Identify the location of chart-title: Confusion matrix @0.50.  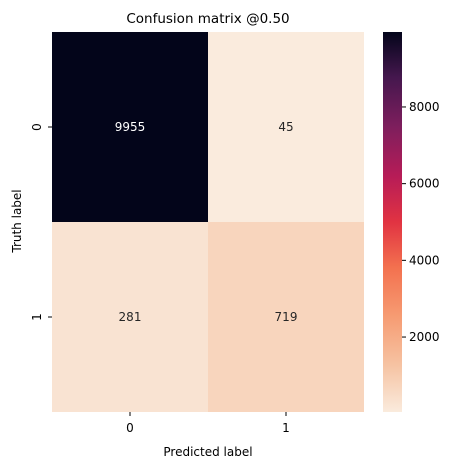
(207, 19).